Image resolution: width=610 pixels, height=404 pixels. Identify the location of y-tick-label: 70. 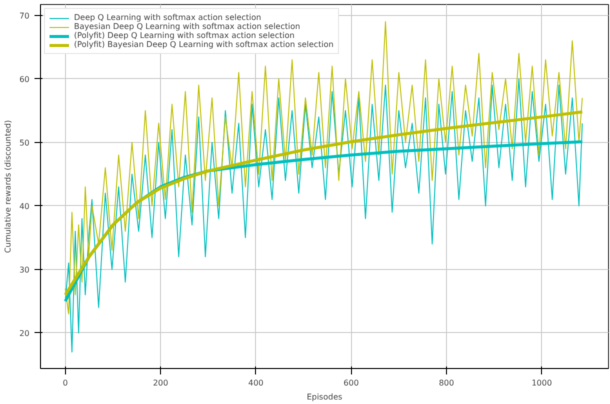
(24, 15).